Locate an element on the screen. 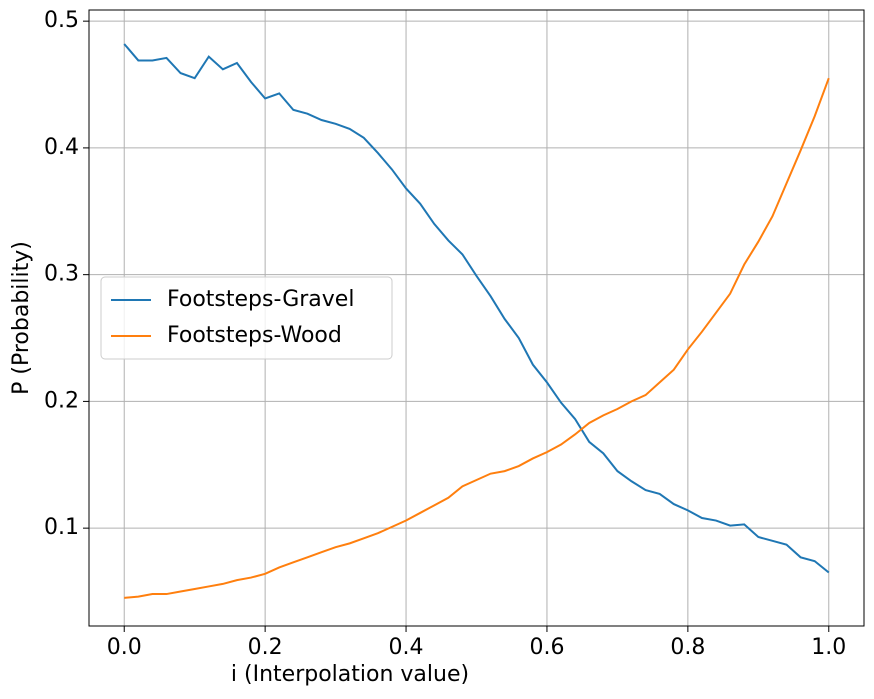  y-tick-label: 0.1 is located at coordinates (61, 527).